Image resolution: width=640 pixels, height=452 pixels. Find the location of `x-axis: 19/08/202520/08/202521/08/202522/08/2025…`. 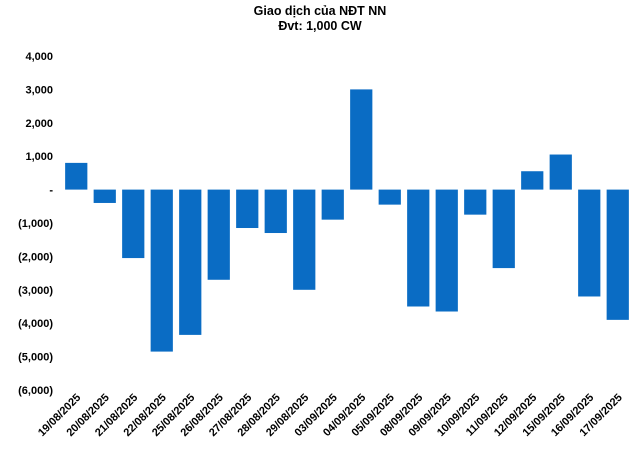

x-axis: 19/08/202520/08/202521/08/202522/08/2025… is located at coordinates (330, 415).